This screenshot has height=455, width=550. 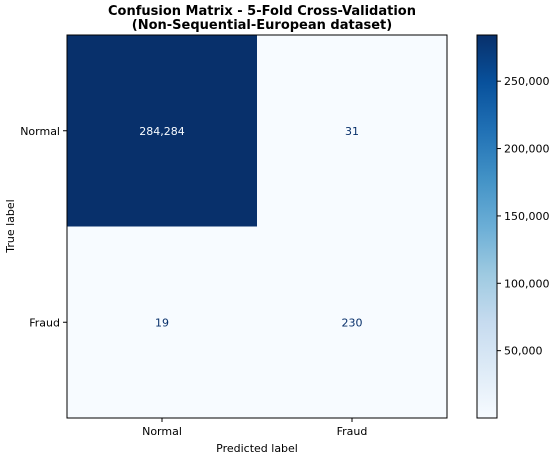 I want to click on matrix-cell-value: 19, so click(x=162, y=322).